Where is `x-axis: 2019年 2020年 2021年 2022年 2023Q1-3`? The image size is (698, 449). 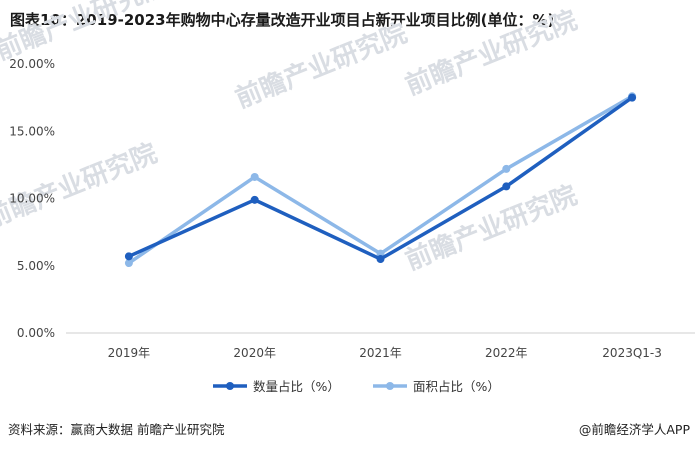 x-axis: 2019年 2020年 2021年 2022年 2023Q1-3 is located at coordinates (385, 353).